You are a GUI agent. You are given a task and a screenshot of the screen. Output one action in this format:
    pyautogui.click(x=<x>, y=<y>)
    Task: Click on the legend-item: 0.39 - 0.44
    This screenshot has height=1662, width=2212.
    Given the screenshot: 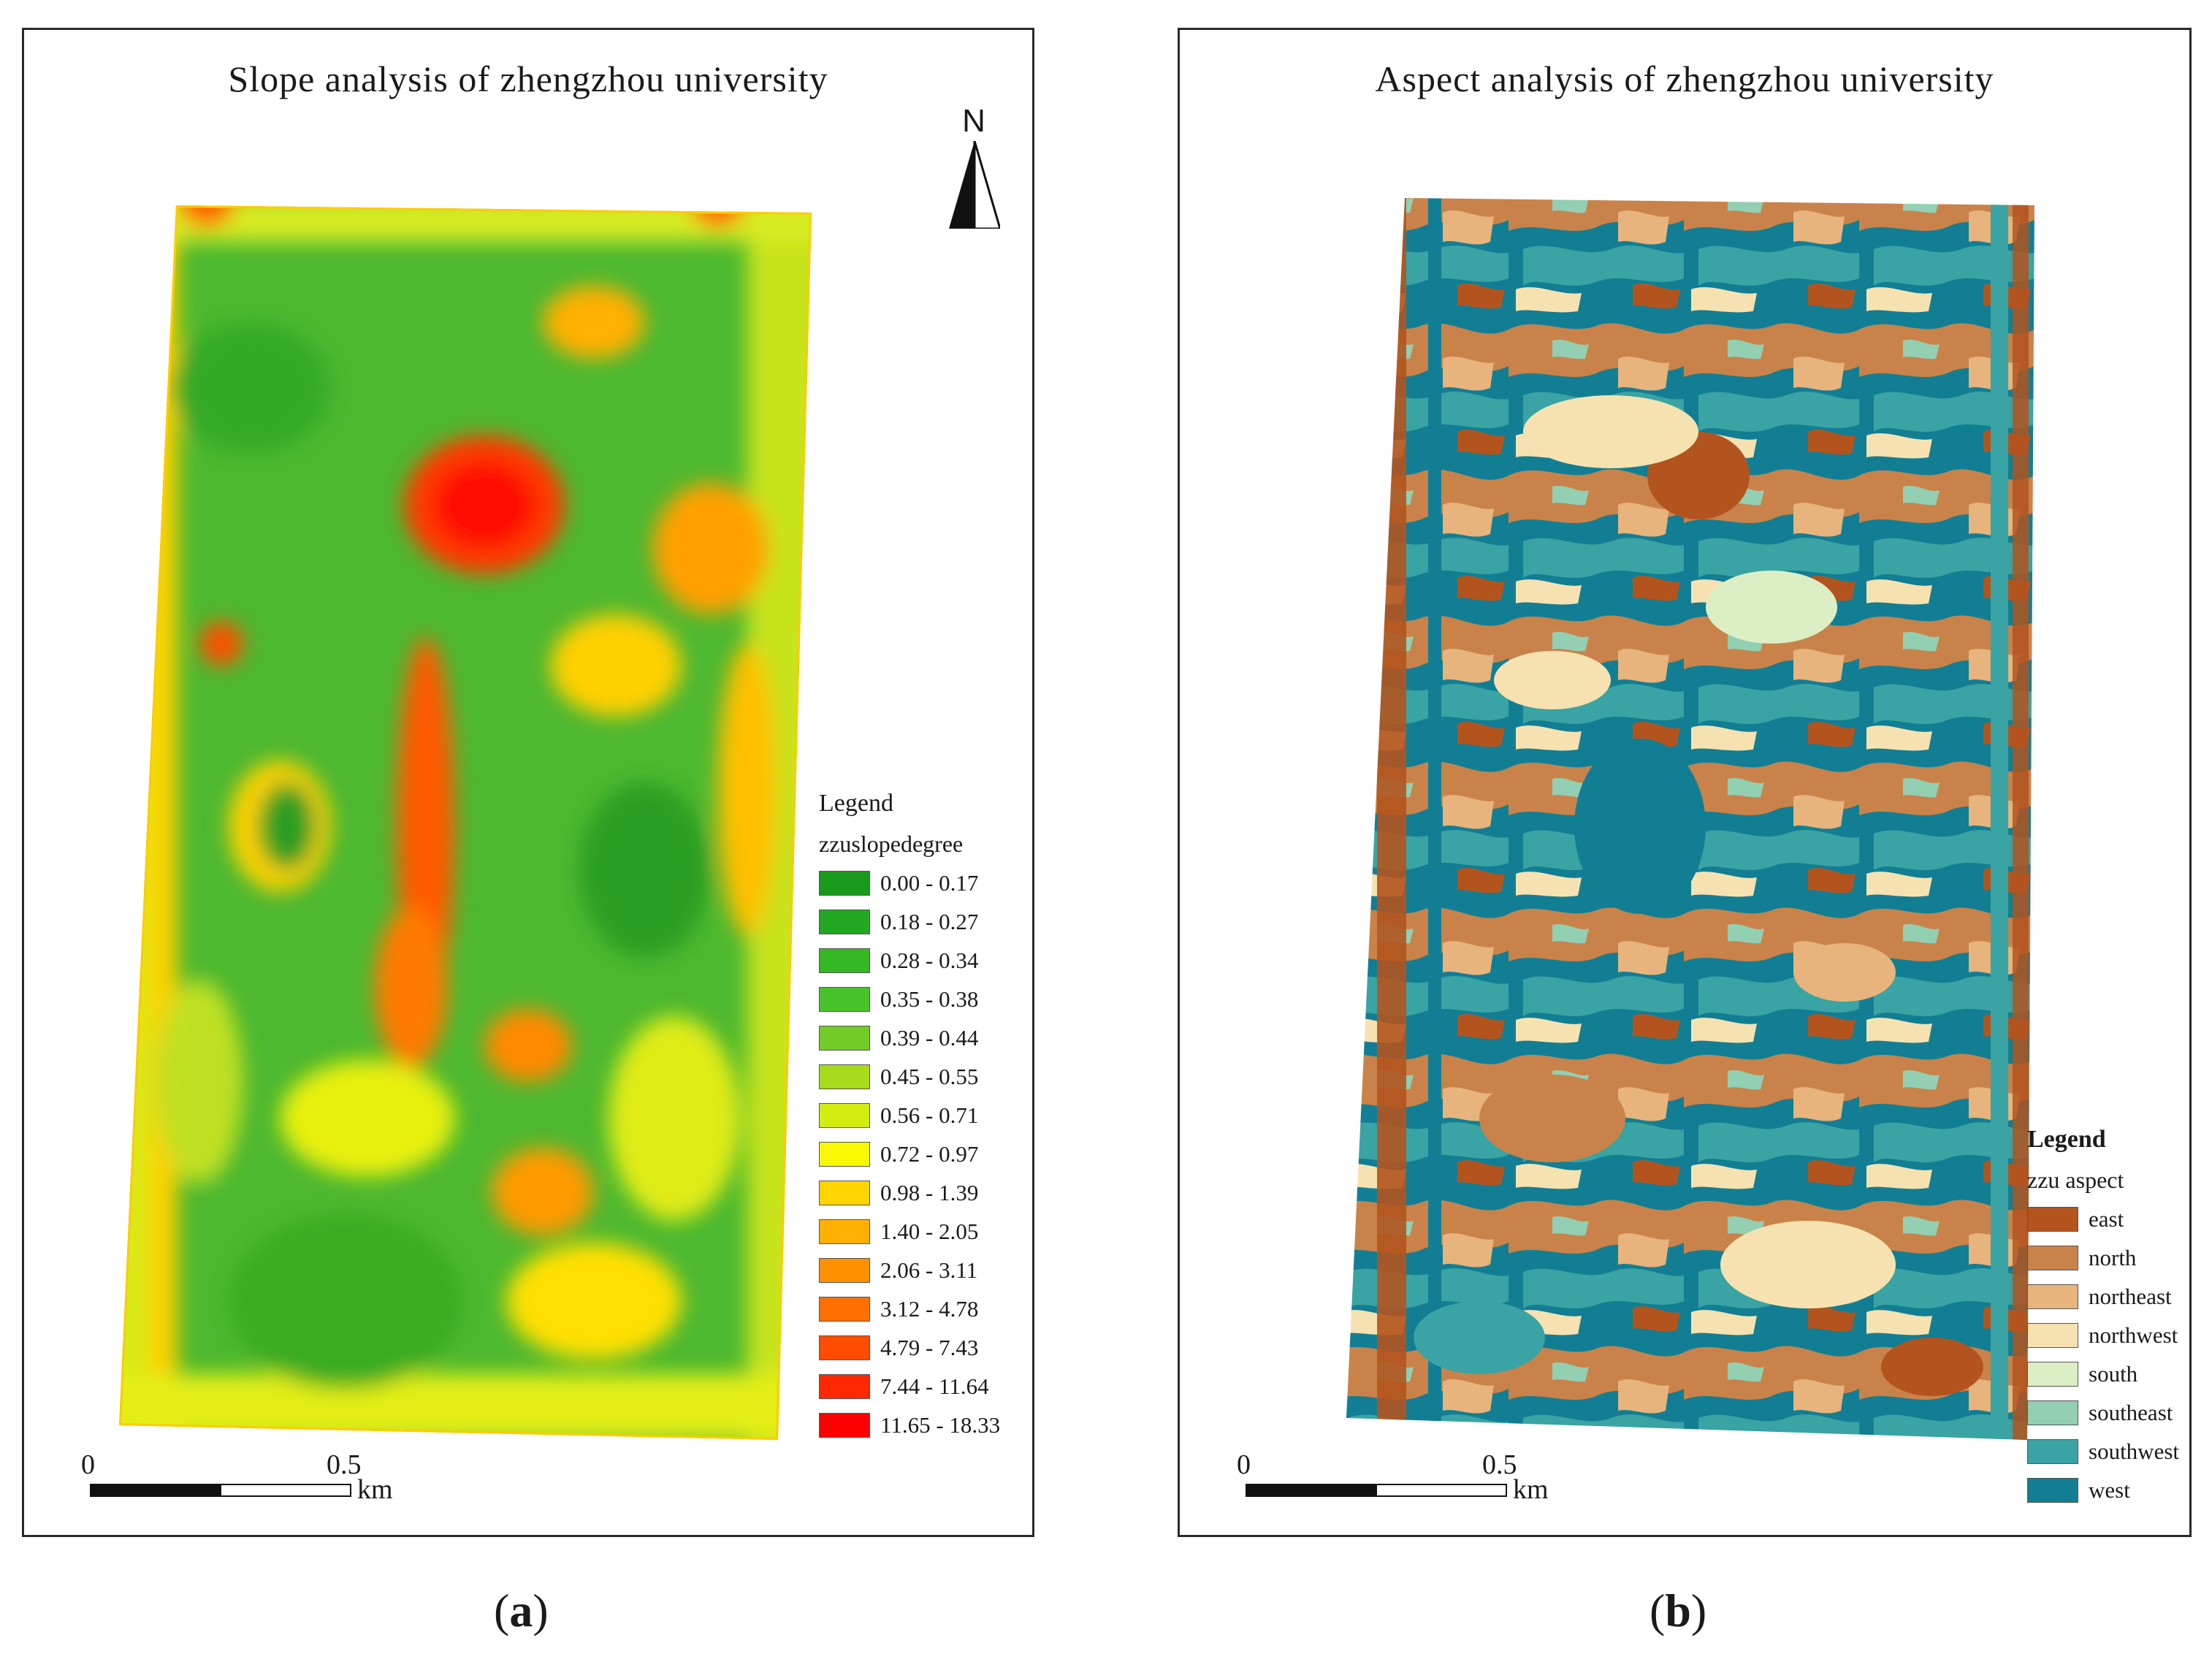 What is the action you would take?
    pyautogui.click(x=909, y=1037)
    